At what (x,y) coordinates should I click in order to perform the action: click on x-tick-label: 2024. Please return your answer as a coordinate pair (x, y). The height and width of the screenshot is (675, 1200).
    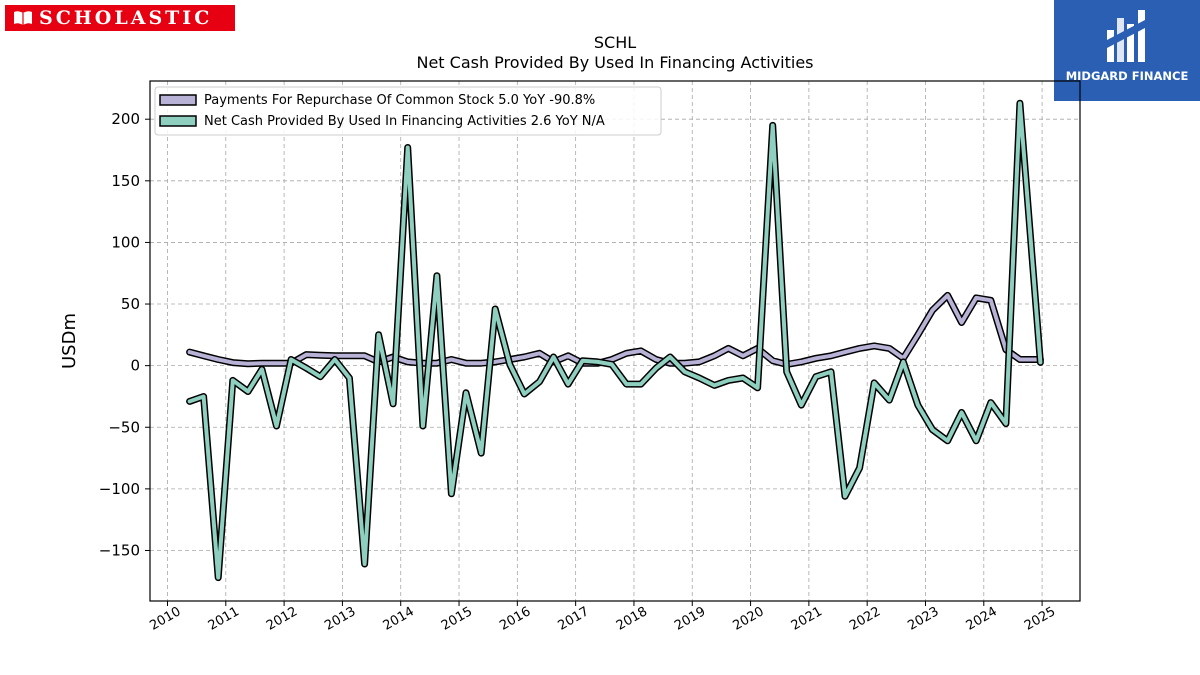
    Looking at the image, I should click on (982, 619).